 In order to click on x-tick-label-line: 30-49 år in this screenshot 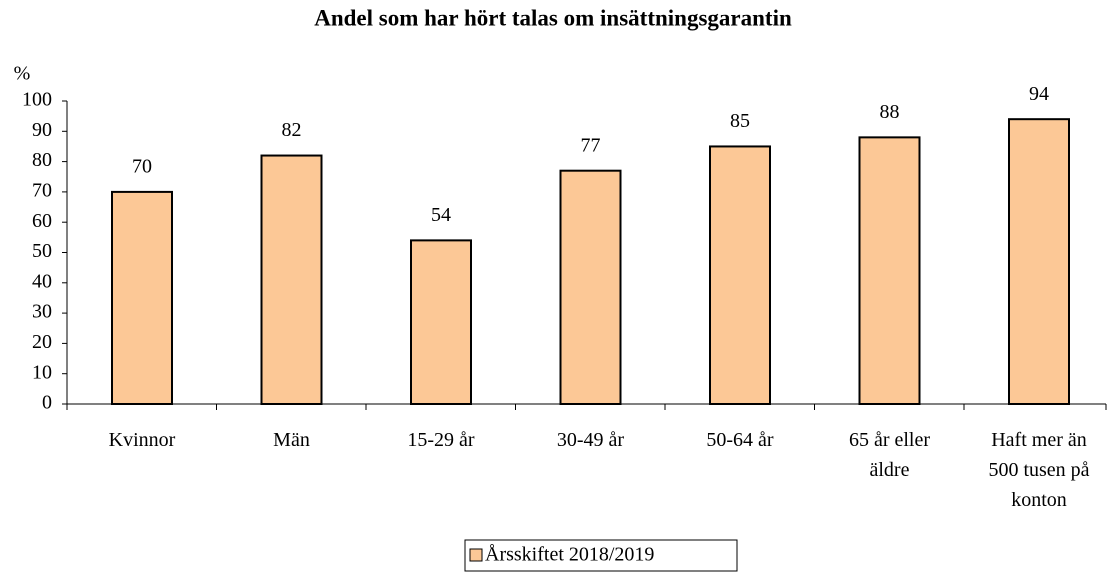, I will do `click(591, 440)`.